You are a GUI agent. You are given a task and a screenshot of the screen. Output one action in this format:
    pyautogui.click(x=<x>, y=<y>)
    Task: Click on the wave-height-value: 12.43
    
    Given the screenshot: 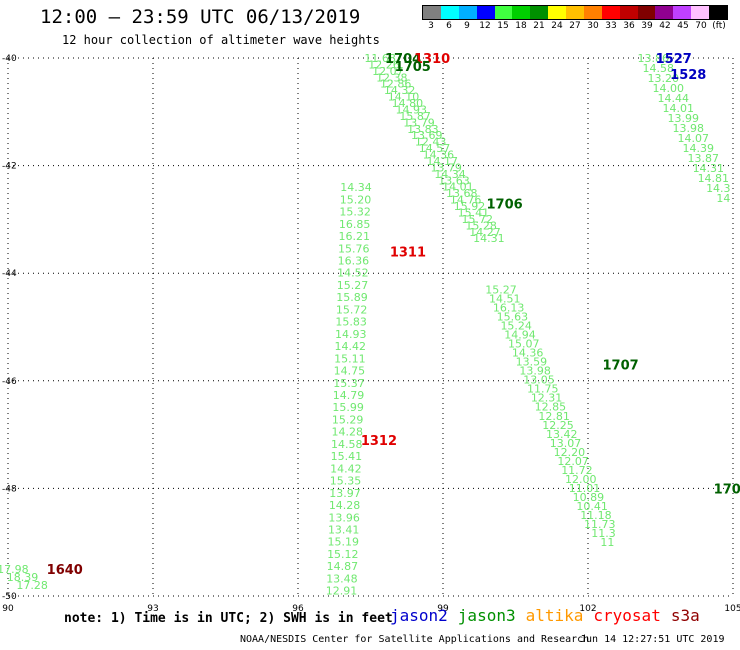 What is the action you would take?
    pyautogui.click(x=431, y=142)
    